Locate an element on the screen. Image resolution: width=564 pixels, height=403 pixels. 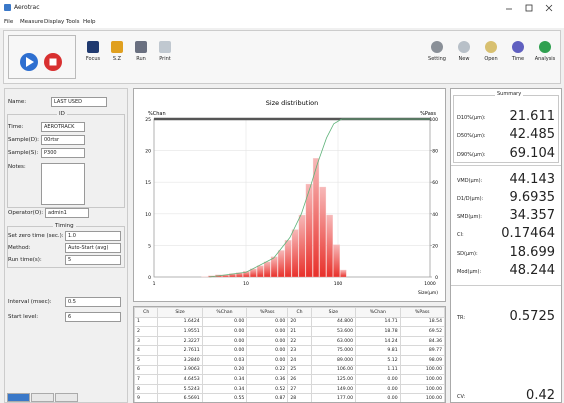
summary-label: D50%(µm): is located at coordinates (471, 136).